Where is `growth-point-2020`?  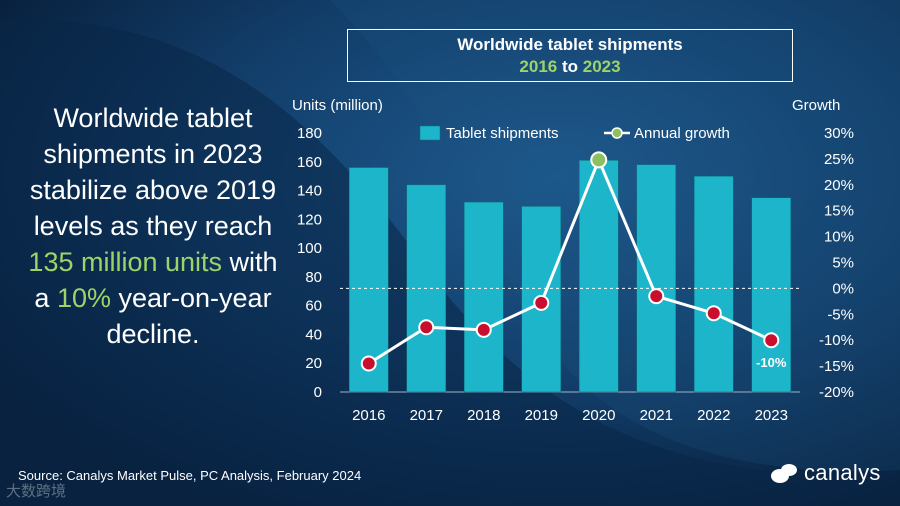
growth-point-2020 is located at coordinates (599, 160).